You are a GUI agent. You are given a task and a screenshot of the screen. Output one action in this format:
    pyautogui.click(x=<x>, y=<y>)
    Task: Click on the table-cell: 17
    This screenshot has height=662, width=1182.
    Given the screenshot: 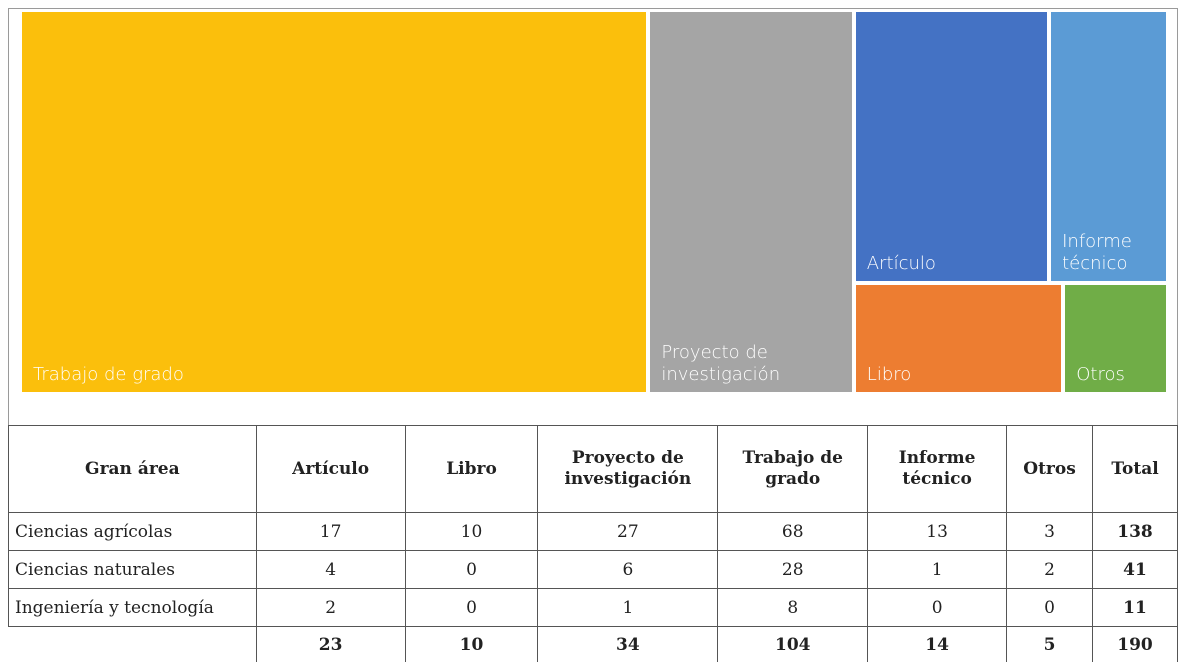 What is the action you would take?
    pyautogui.click(x=330, y=531)
    